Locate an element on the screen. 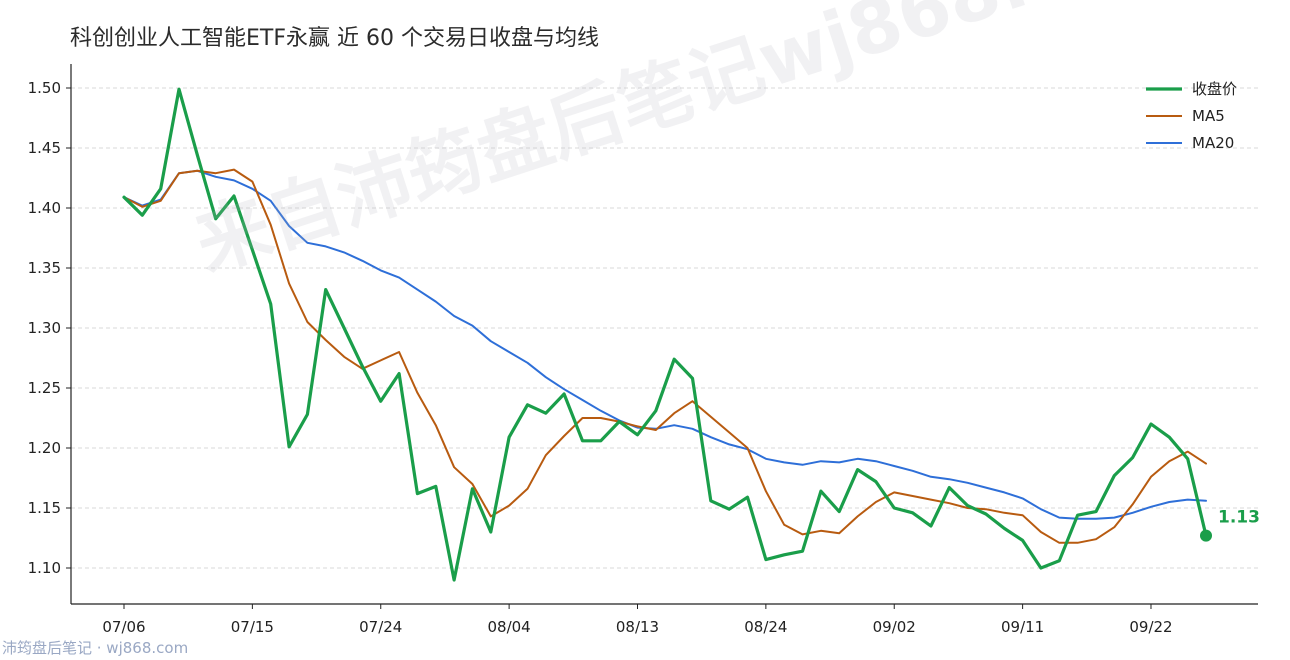 The height and width of the screenshot is (660, 1290). y-tick-label: 1.35 is located at coordinates (44, 268).